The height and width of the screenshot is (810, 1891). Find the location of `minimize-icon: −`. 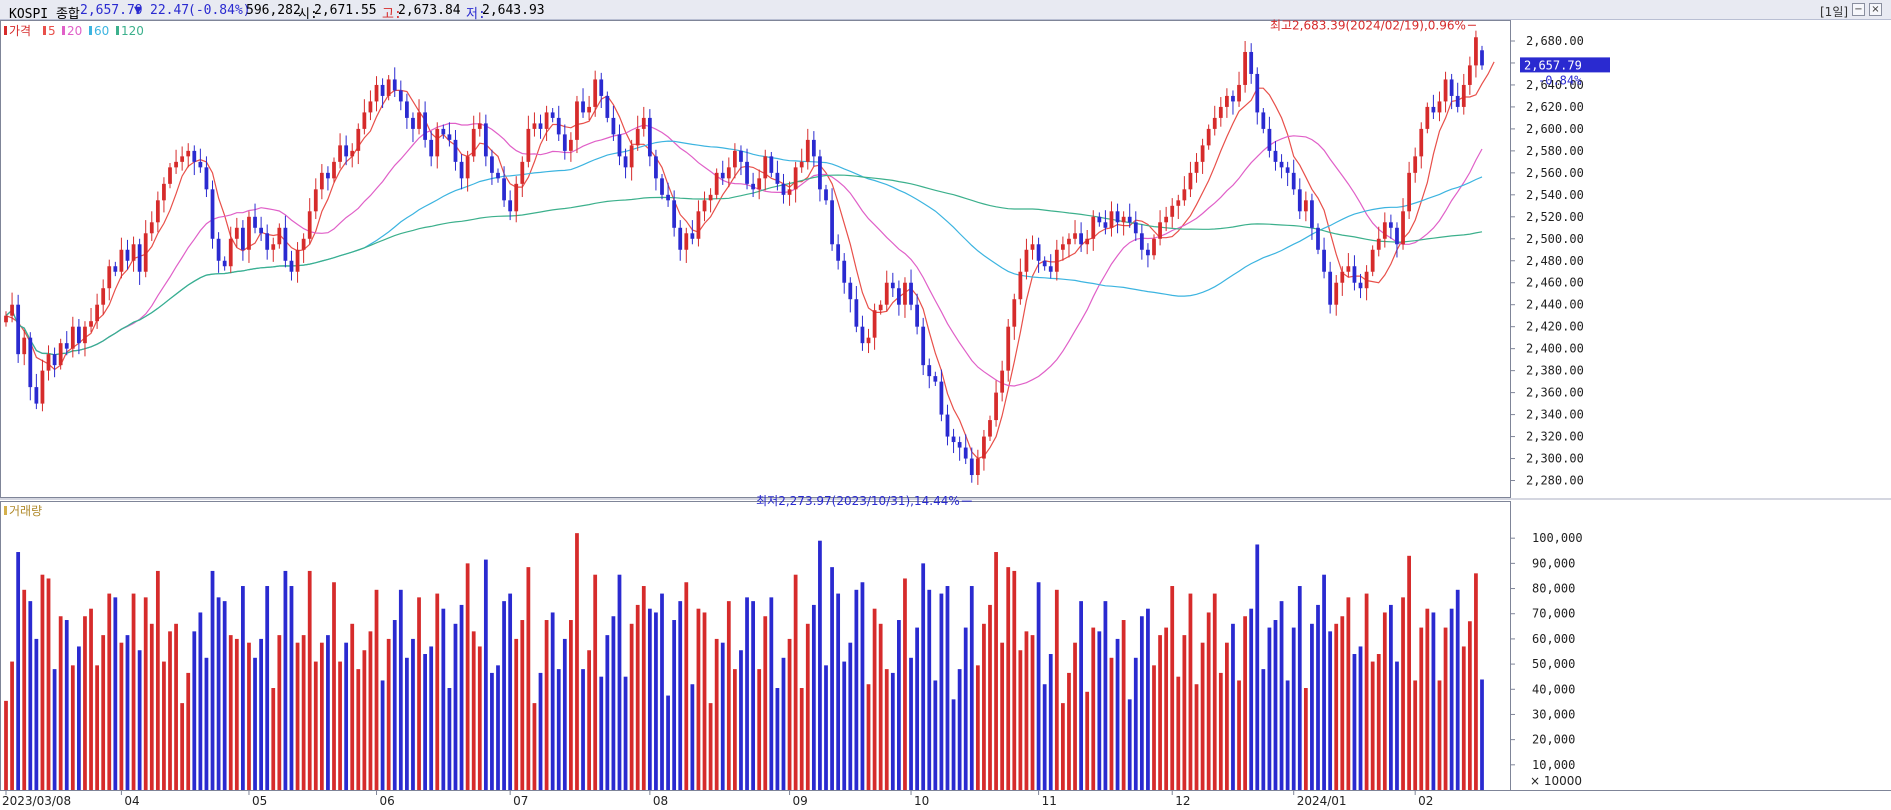

minimize-icon: − is located at coordinates (1858, 9).